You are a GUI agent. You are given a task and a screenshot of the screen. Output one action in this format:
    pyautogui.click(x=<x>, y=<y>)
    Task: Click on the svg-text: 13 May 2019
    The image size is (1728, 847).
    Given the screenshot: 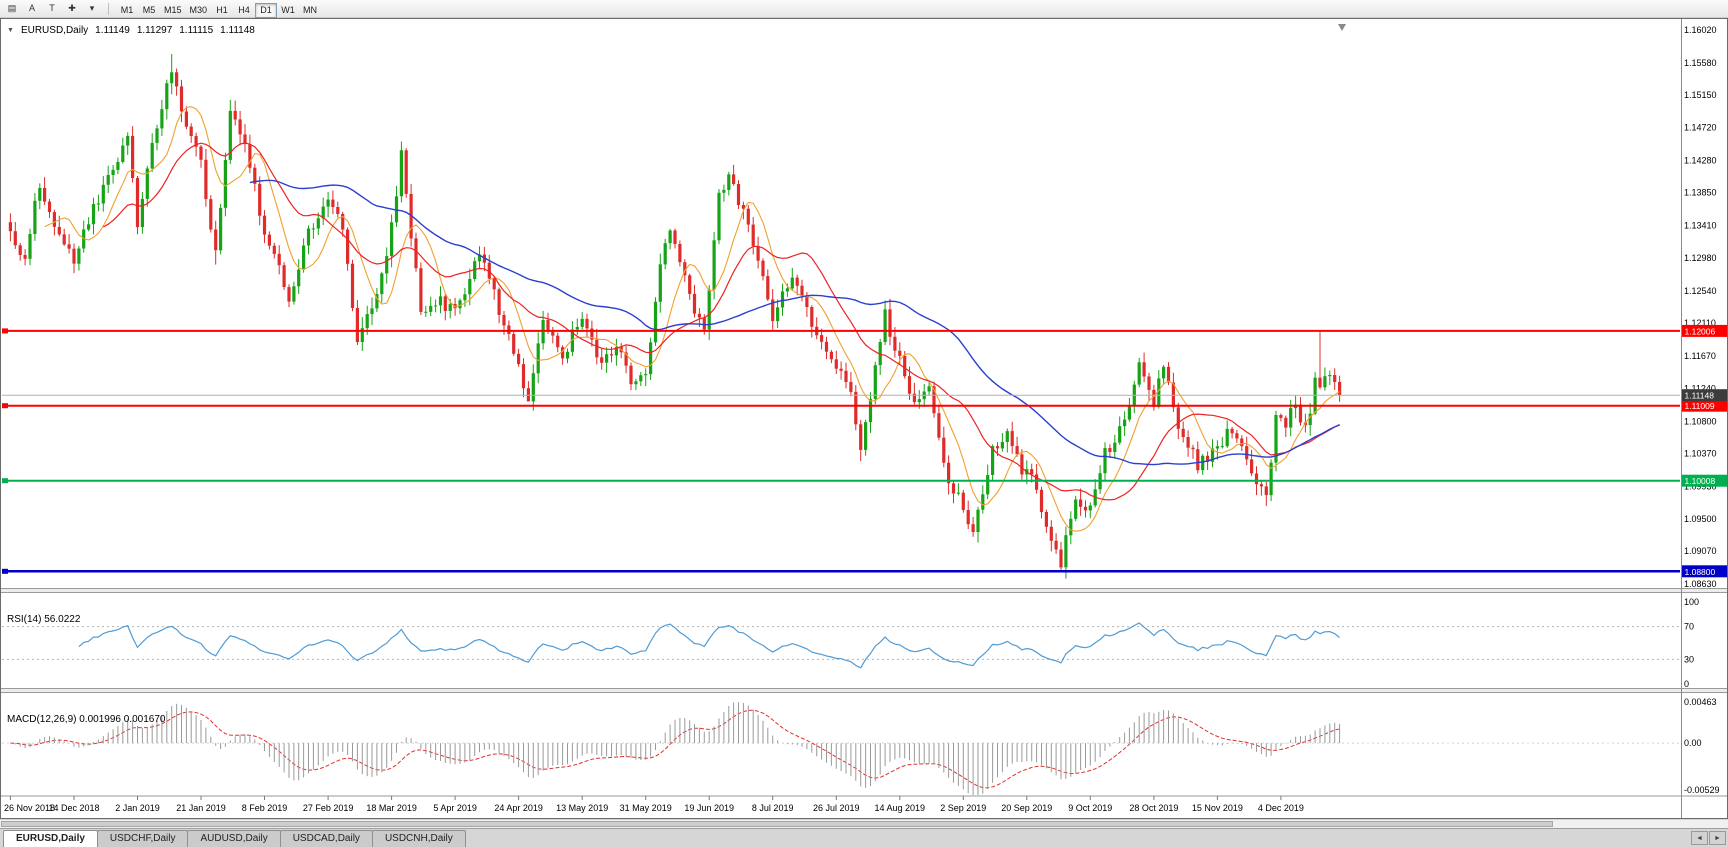 What is the action you would take?
    pyautogui.click(x=582, y=808)
    